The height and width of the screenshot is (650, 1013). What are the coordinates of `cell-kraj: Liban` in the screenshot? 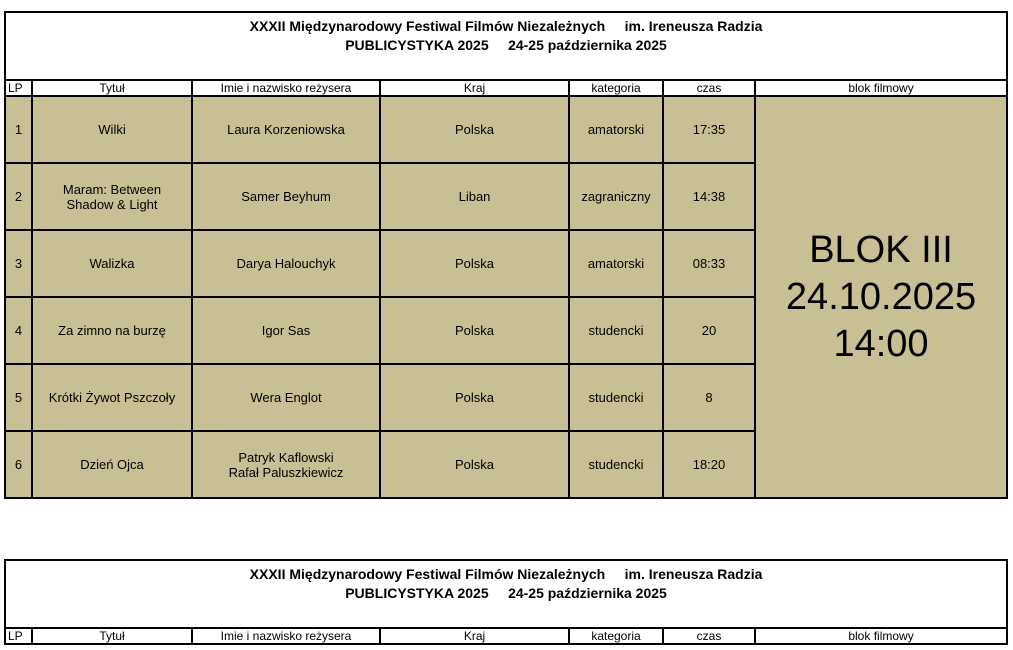 It's located at (474, 196).